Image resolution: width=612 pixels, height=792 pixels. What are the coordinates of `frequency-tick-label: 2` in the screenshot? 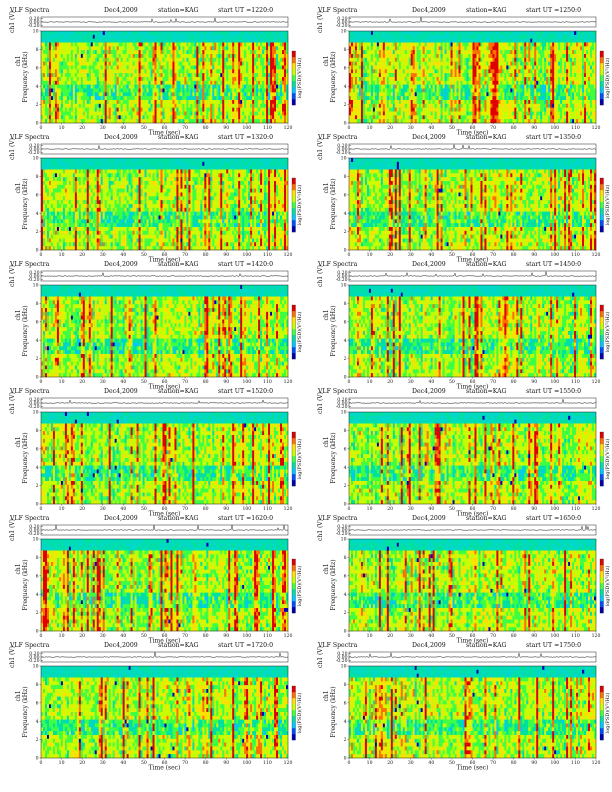 It's located at (37, 105).